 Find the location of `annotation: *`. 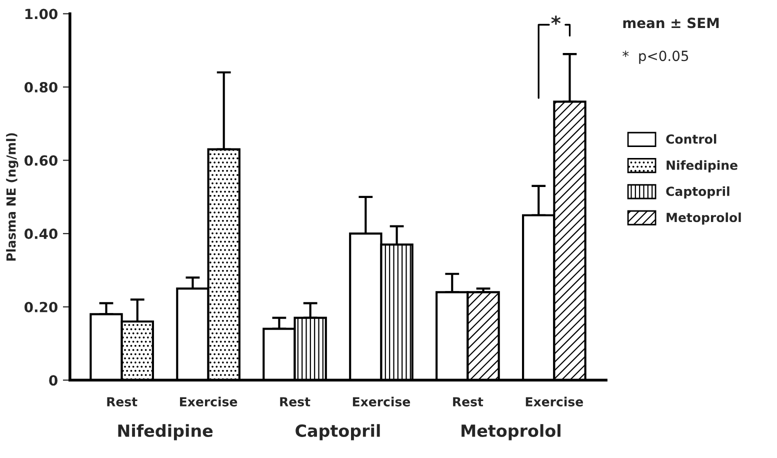

annotation: * is located at coordinates (556, 20).